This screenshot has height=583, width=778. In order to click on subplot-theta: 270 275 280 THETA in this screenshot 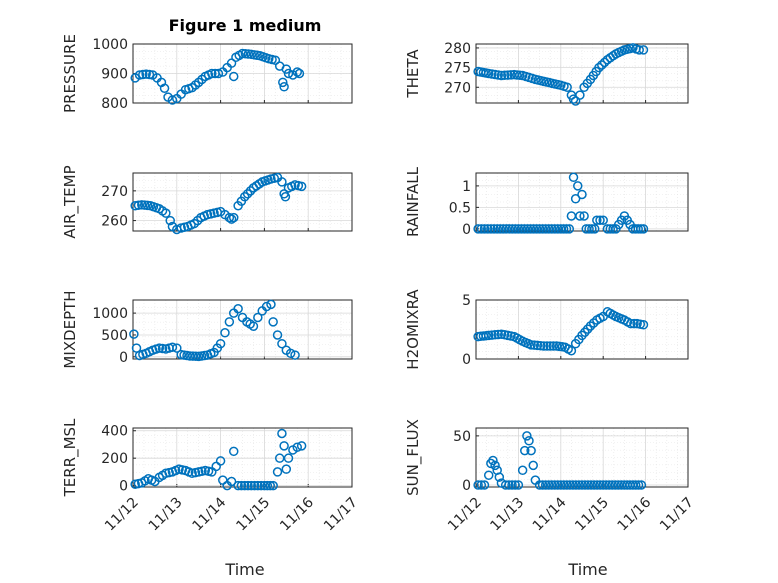, I will do `click(546, 73)`.